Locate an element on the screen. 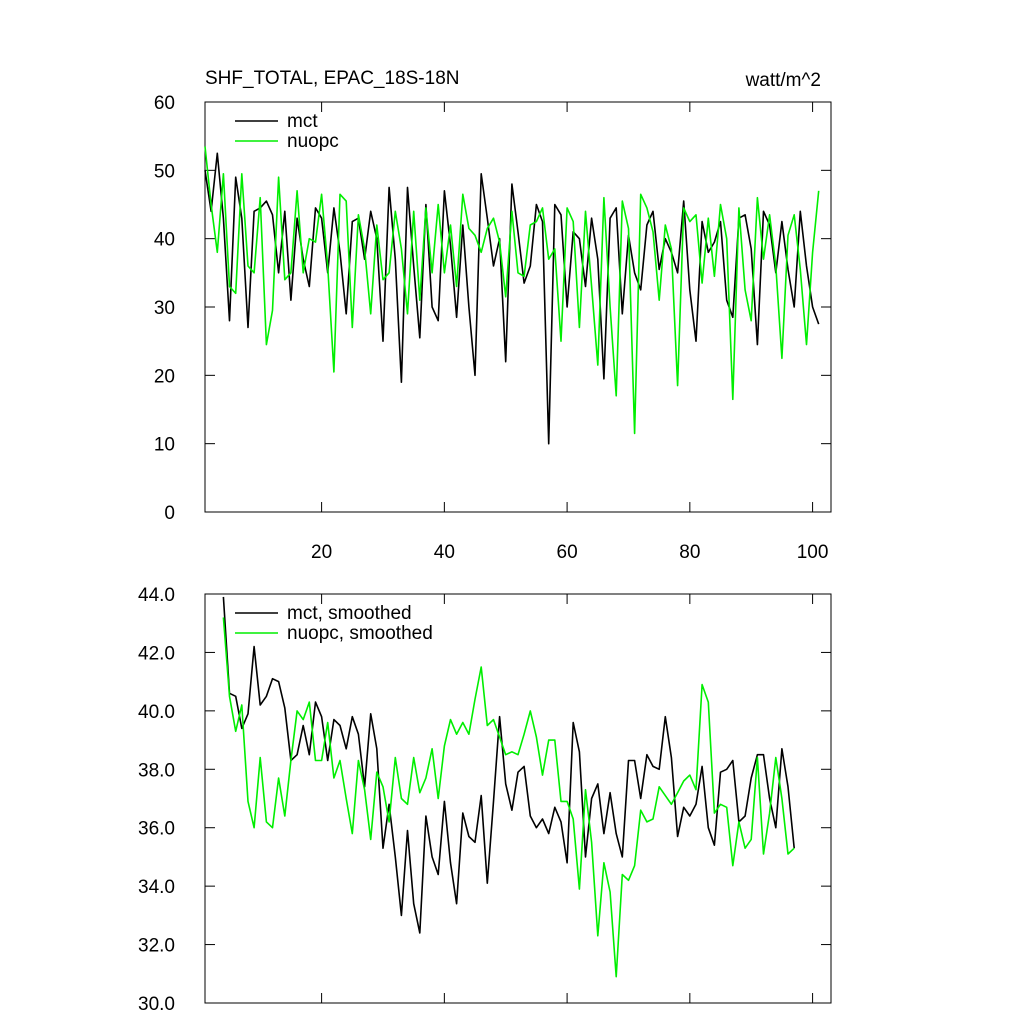 This screenshot has width=1024, height=1029. legend-label: nuopc is located at coordinates (313, 141).